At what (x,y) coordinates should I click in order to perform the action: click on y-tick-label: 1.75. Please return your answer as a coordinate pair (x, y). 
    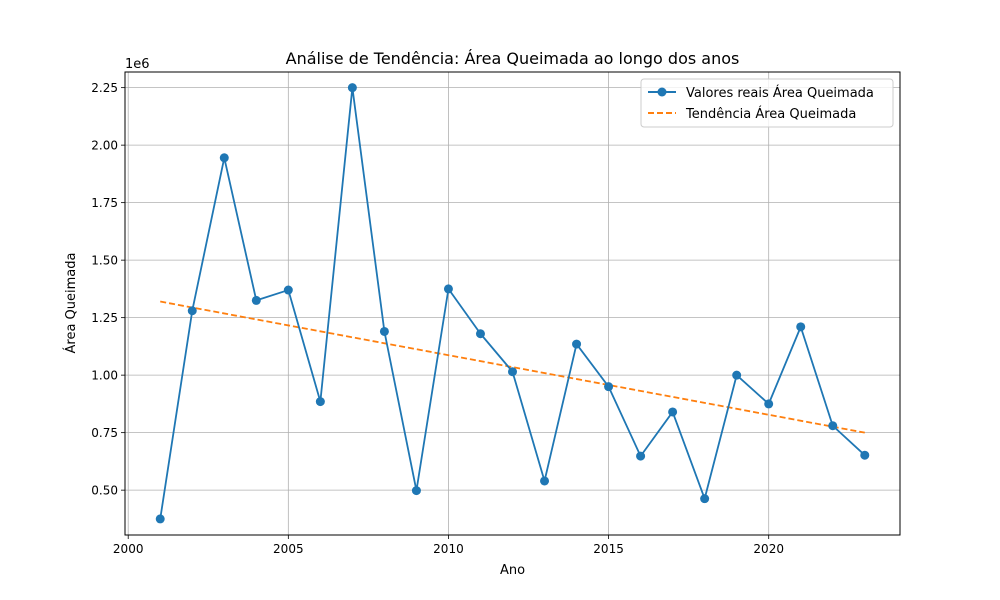
    Looking at the image, I should click on (104, 203).